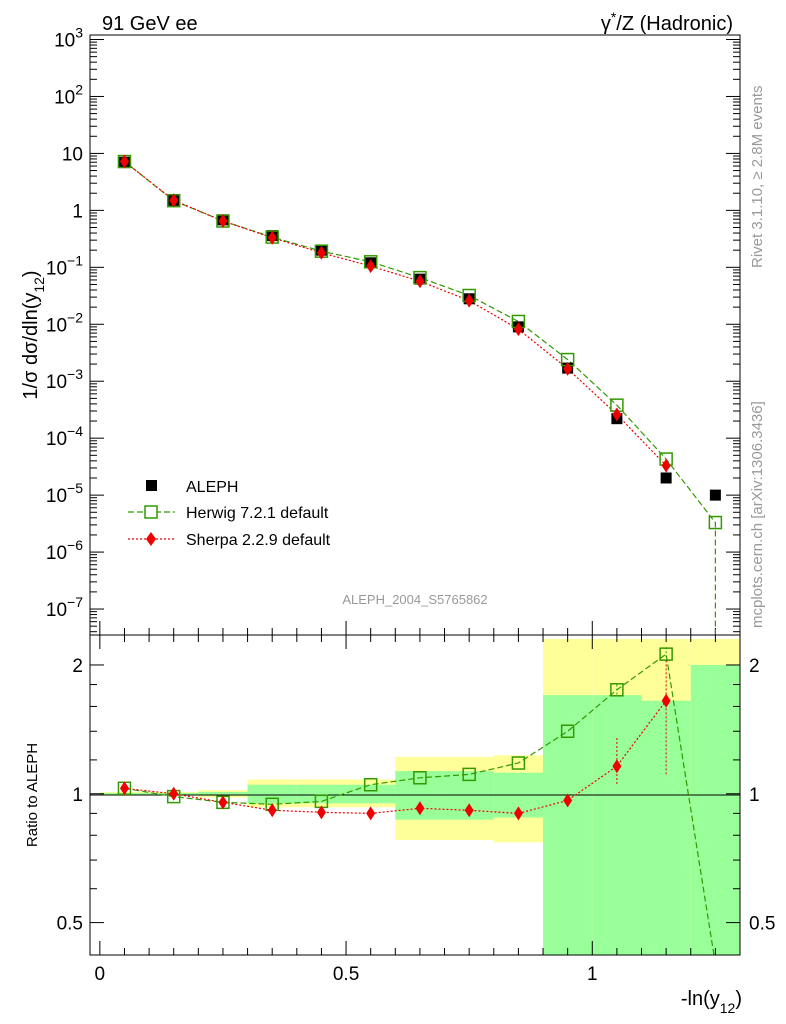 This screenshot has width=786, height=1024. What do you see at coordinates (711, 1002) in the screenshot?
I see `x-axis-label: -ln(y12)` at bounding box center [711, 1002].